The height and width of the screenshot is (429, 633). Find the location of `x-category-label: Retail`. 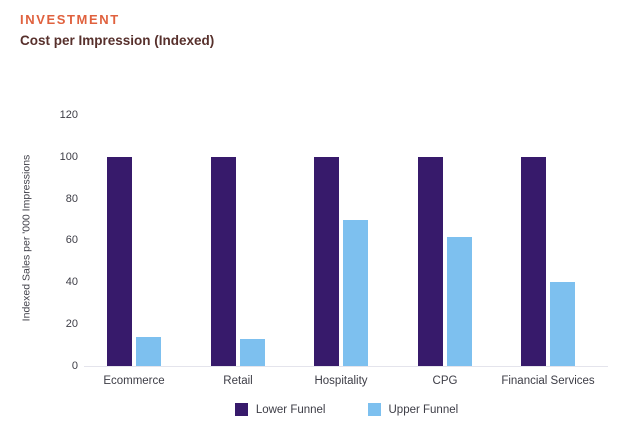

x-category-label: Retail is located at coordinates (238, 381).